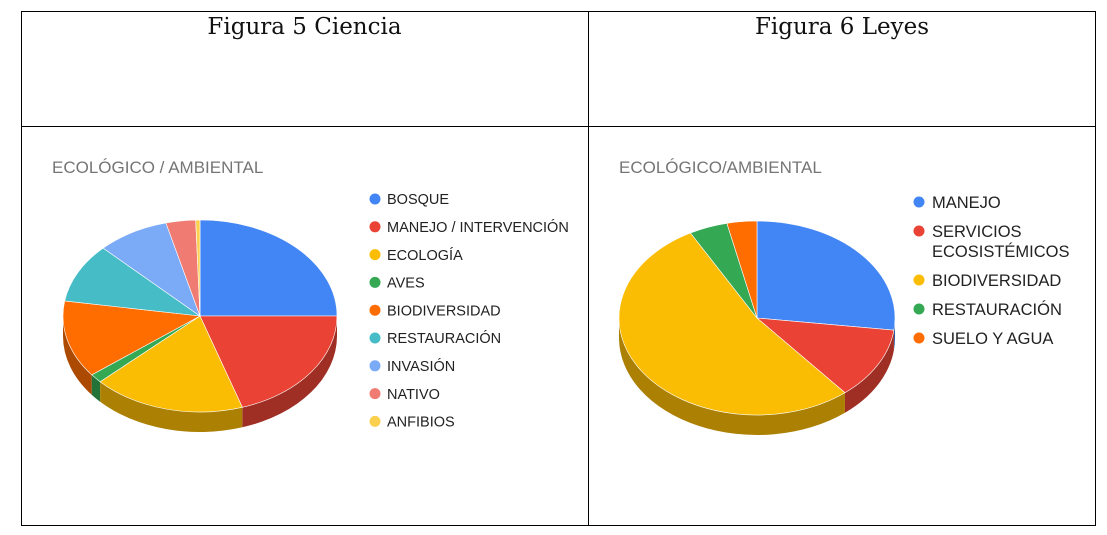 This screenshot has height=535, width=1107. I want to click on ciencia-legend-marker-aves, so click(375, 282).